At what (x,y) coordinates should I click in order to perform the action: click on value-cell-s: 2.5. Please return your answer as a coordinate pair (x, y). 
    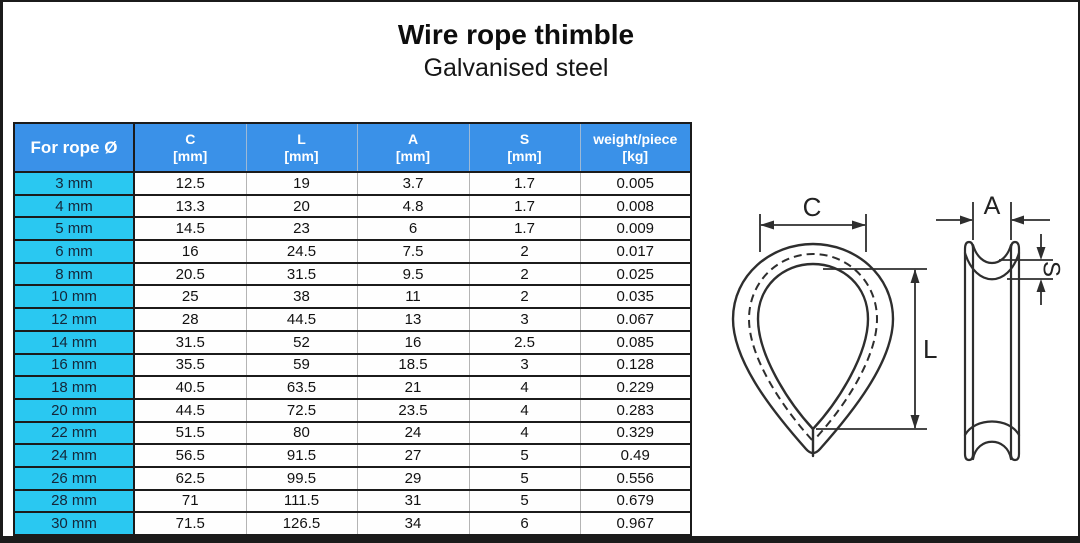
    Looking at the image, I should click on (524, 342).